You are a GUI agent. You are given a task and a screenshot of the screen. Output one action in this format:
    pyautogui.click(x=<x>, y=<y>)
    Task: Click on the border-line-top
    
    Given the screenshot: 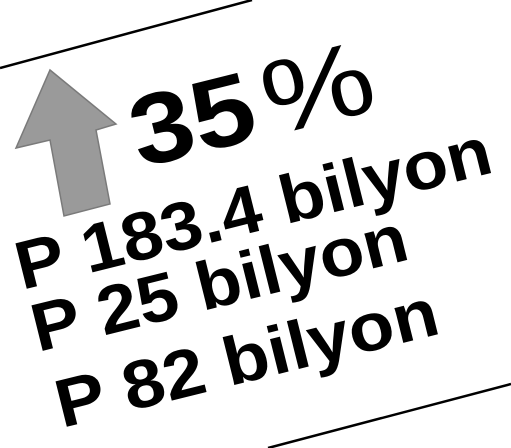 What is the action you would take?
    pyautogui.click(x=126, y=35)
    